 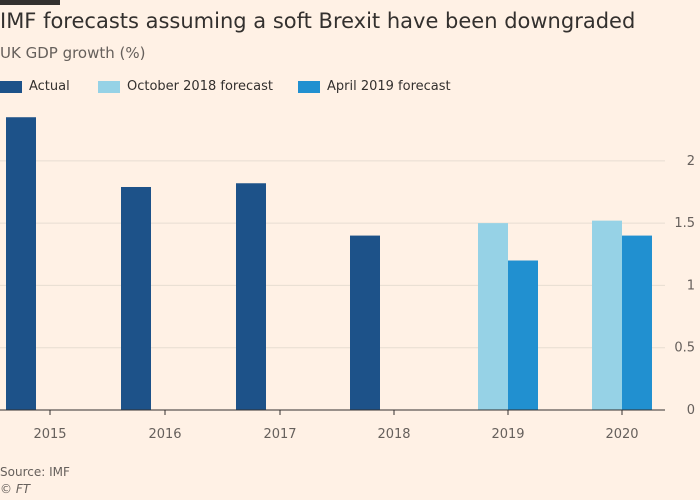 I want to click on y-tick-label: 0, so click(x=691, y=410).